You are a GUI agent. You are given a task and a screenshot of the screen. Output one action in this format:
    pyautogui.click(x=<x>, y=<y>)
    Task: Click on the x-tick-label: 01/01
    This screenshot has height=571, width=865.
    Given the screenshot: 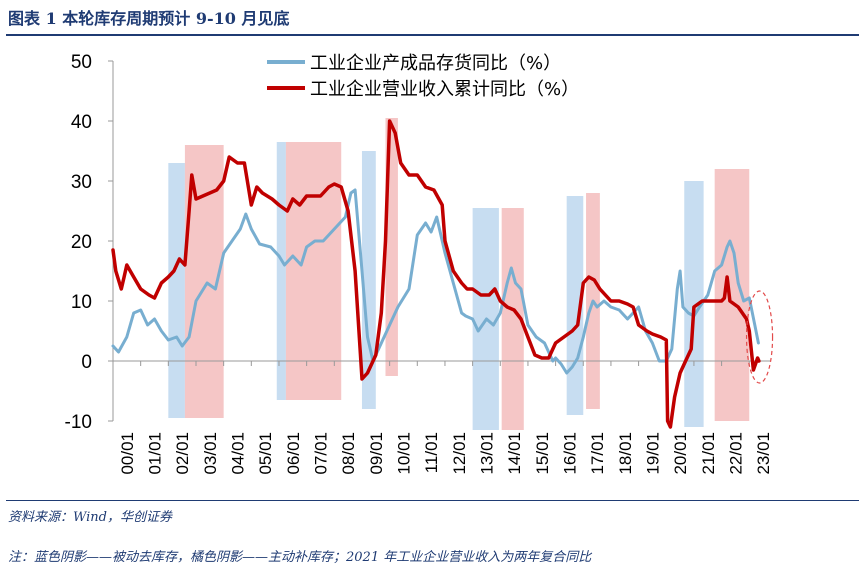 What is the action you would take?
    pyautogui.click(x=154, y=453)
    